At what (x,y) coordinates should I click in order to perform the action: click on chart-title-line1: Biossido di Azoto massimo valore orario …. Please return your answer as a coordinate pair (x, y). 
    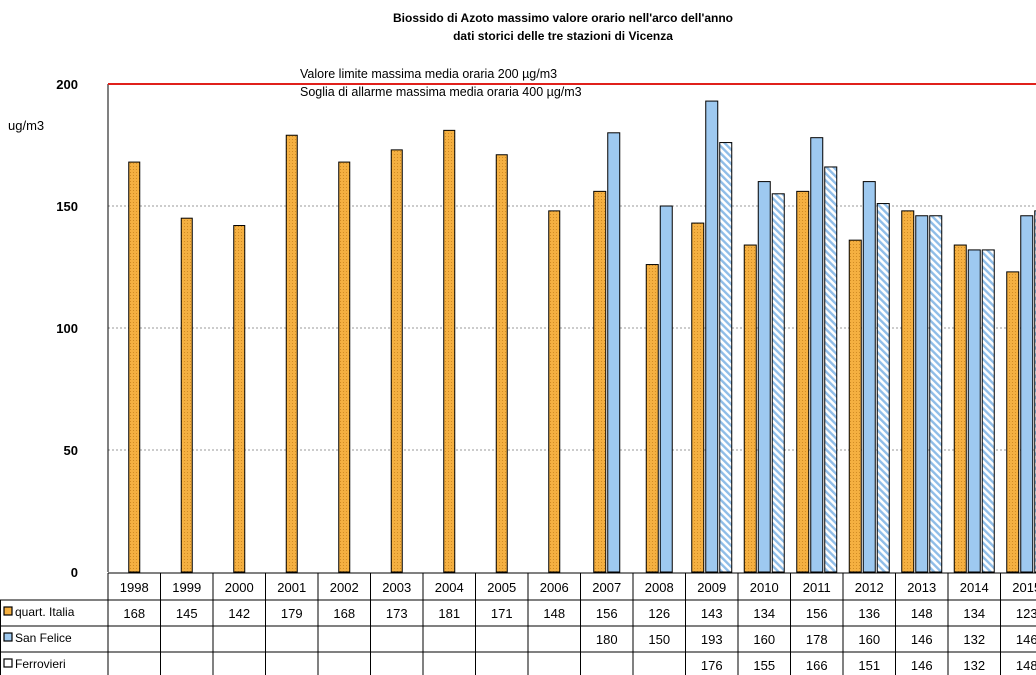
    Looking at the image, I should click on (563, 18).